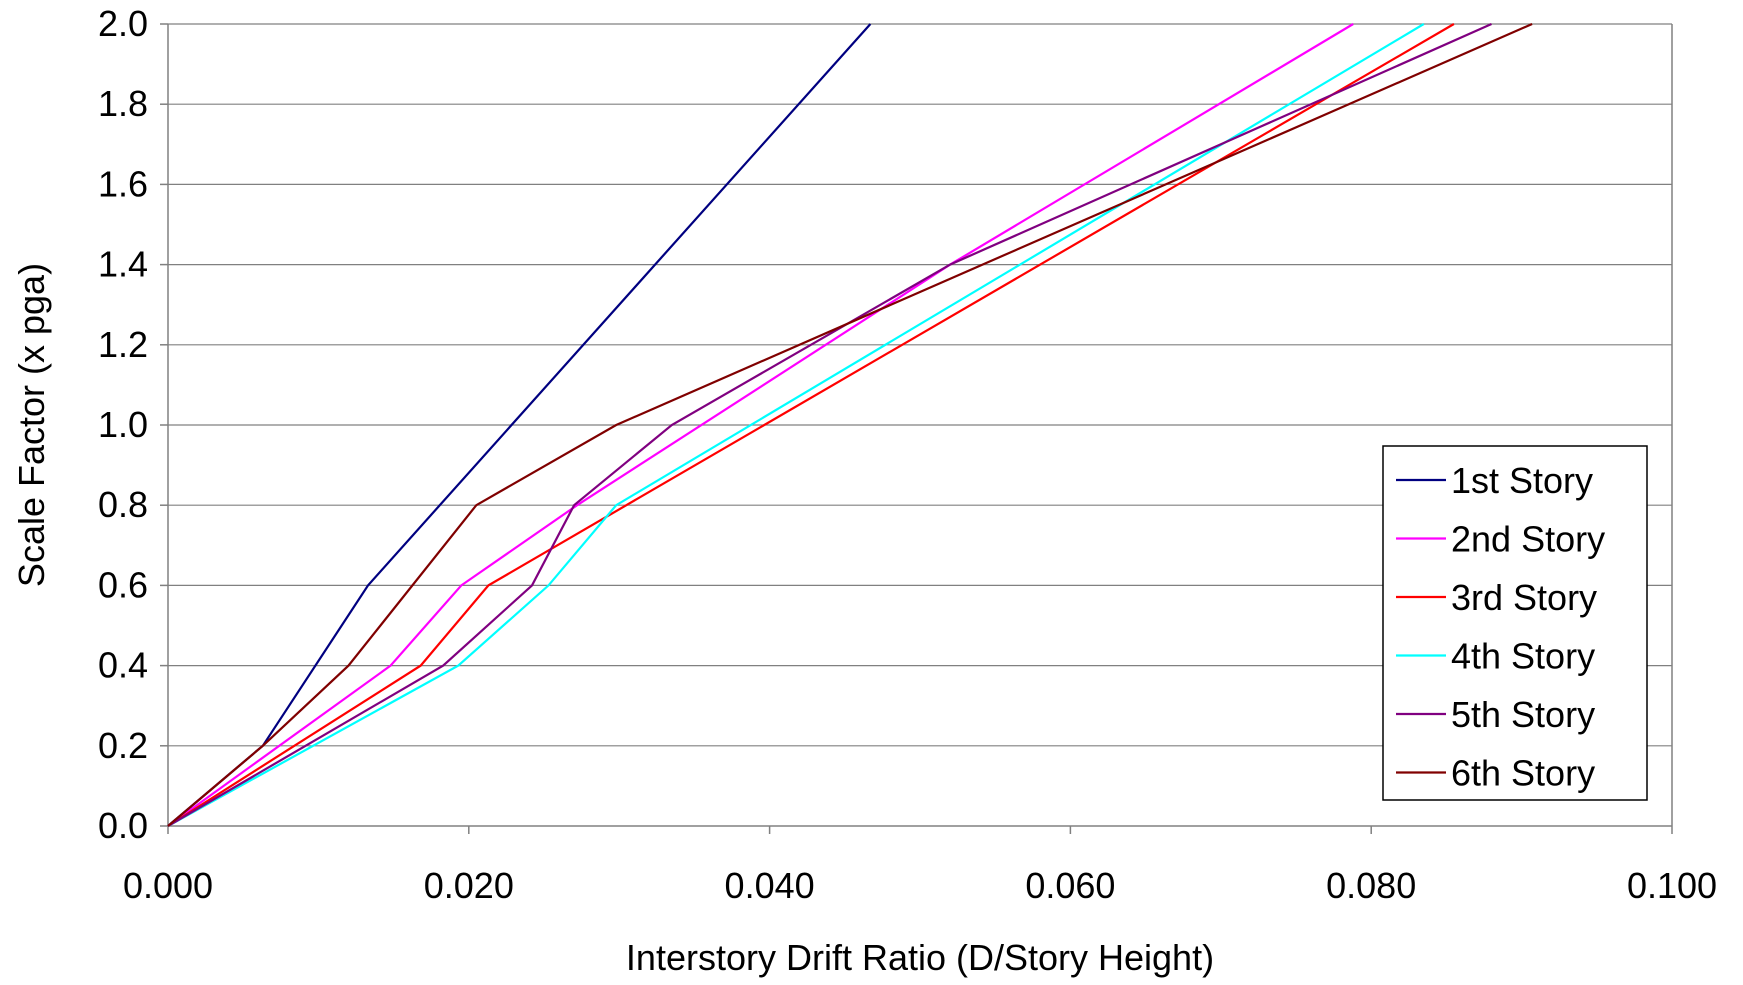  I want to click on x-tick-label: 0.040, so click(770, 885).